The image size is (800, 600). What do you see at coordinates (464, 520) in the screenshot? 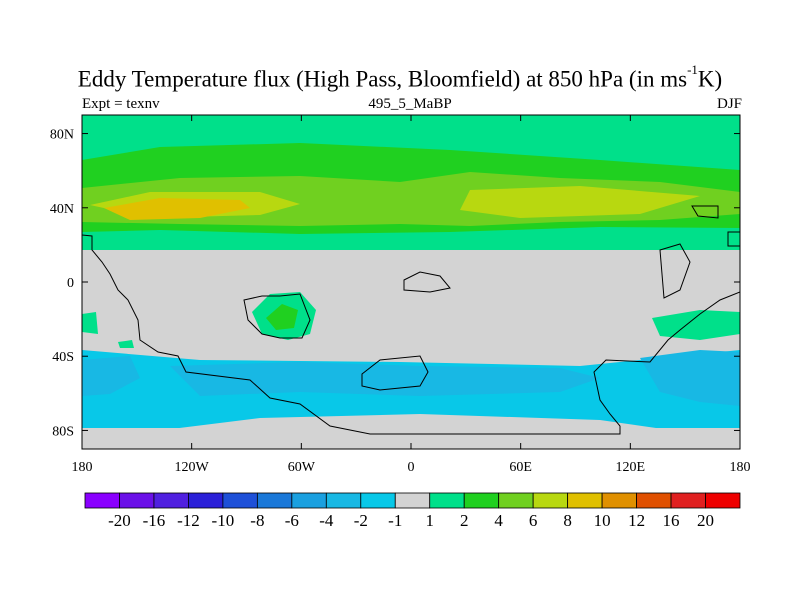
I see `colorbar-label: 2` at bounding box center [464, 520].